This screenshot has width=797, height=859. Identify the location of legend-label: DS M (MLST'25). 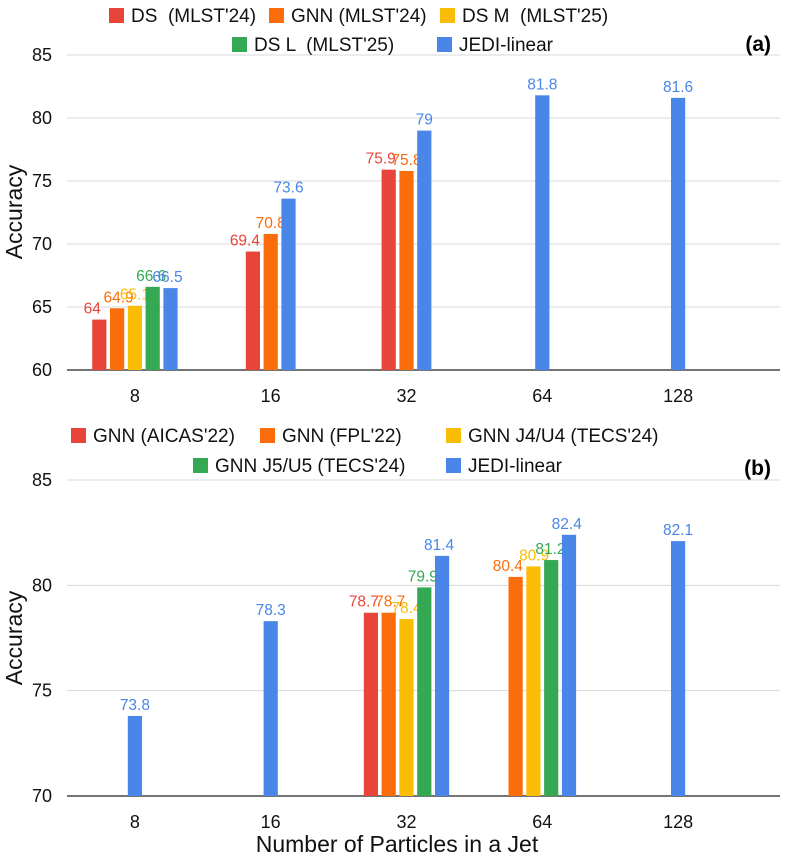
(535, 16).